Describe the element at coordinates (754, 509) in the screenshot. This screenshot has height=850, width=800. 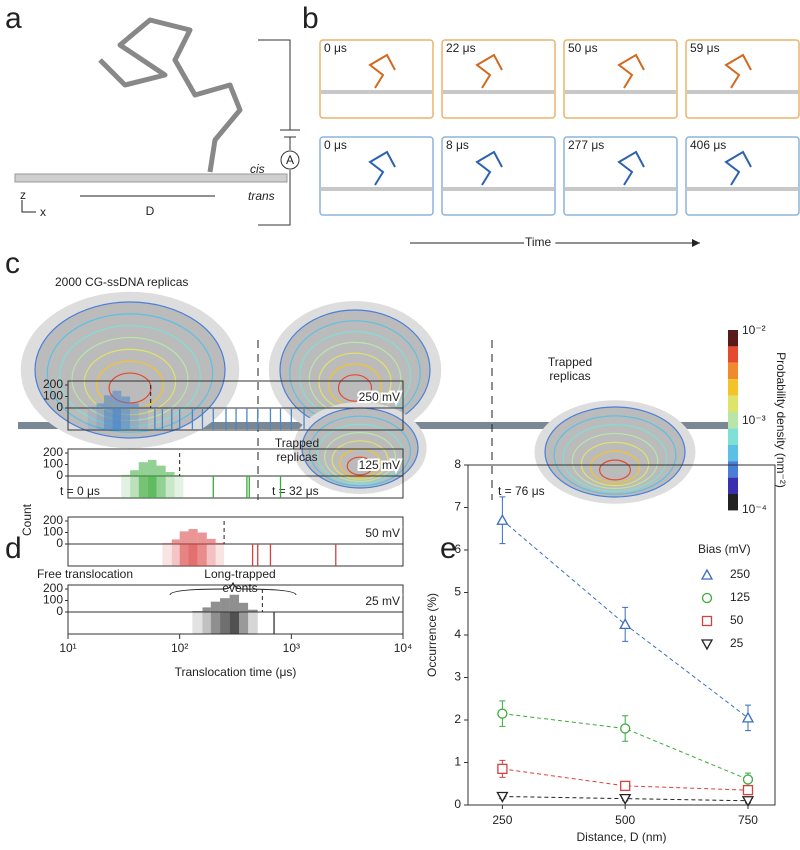
I see `colorbar-tick: 10⁻⁴` at that location.